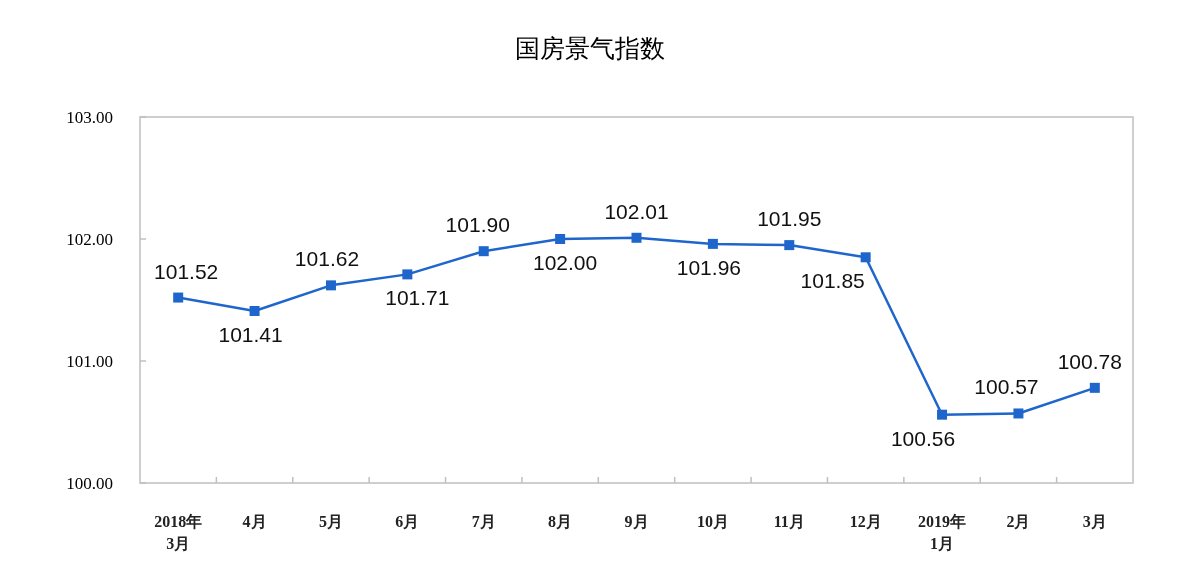 The image size is (1180, 574). I want to click on text: 100.78, so click(1089, 361).